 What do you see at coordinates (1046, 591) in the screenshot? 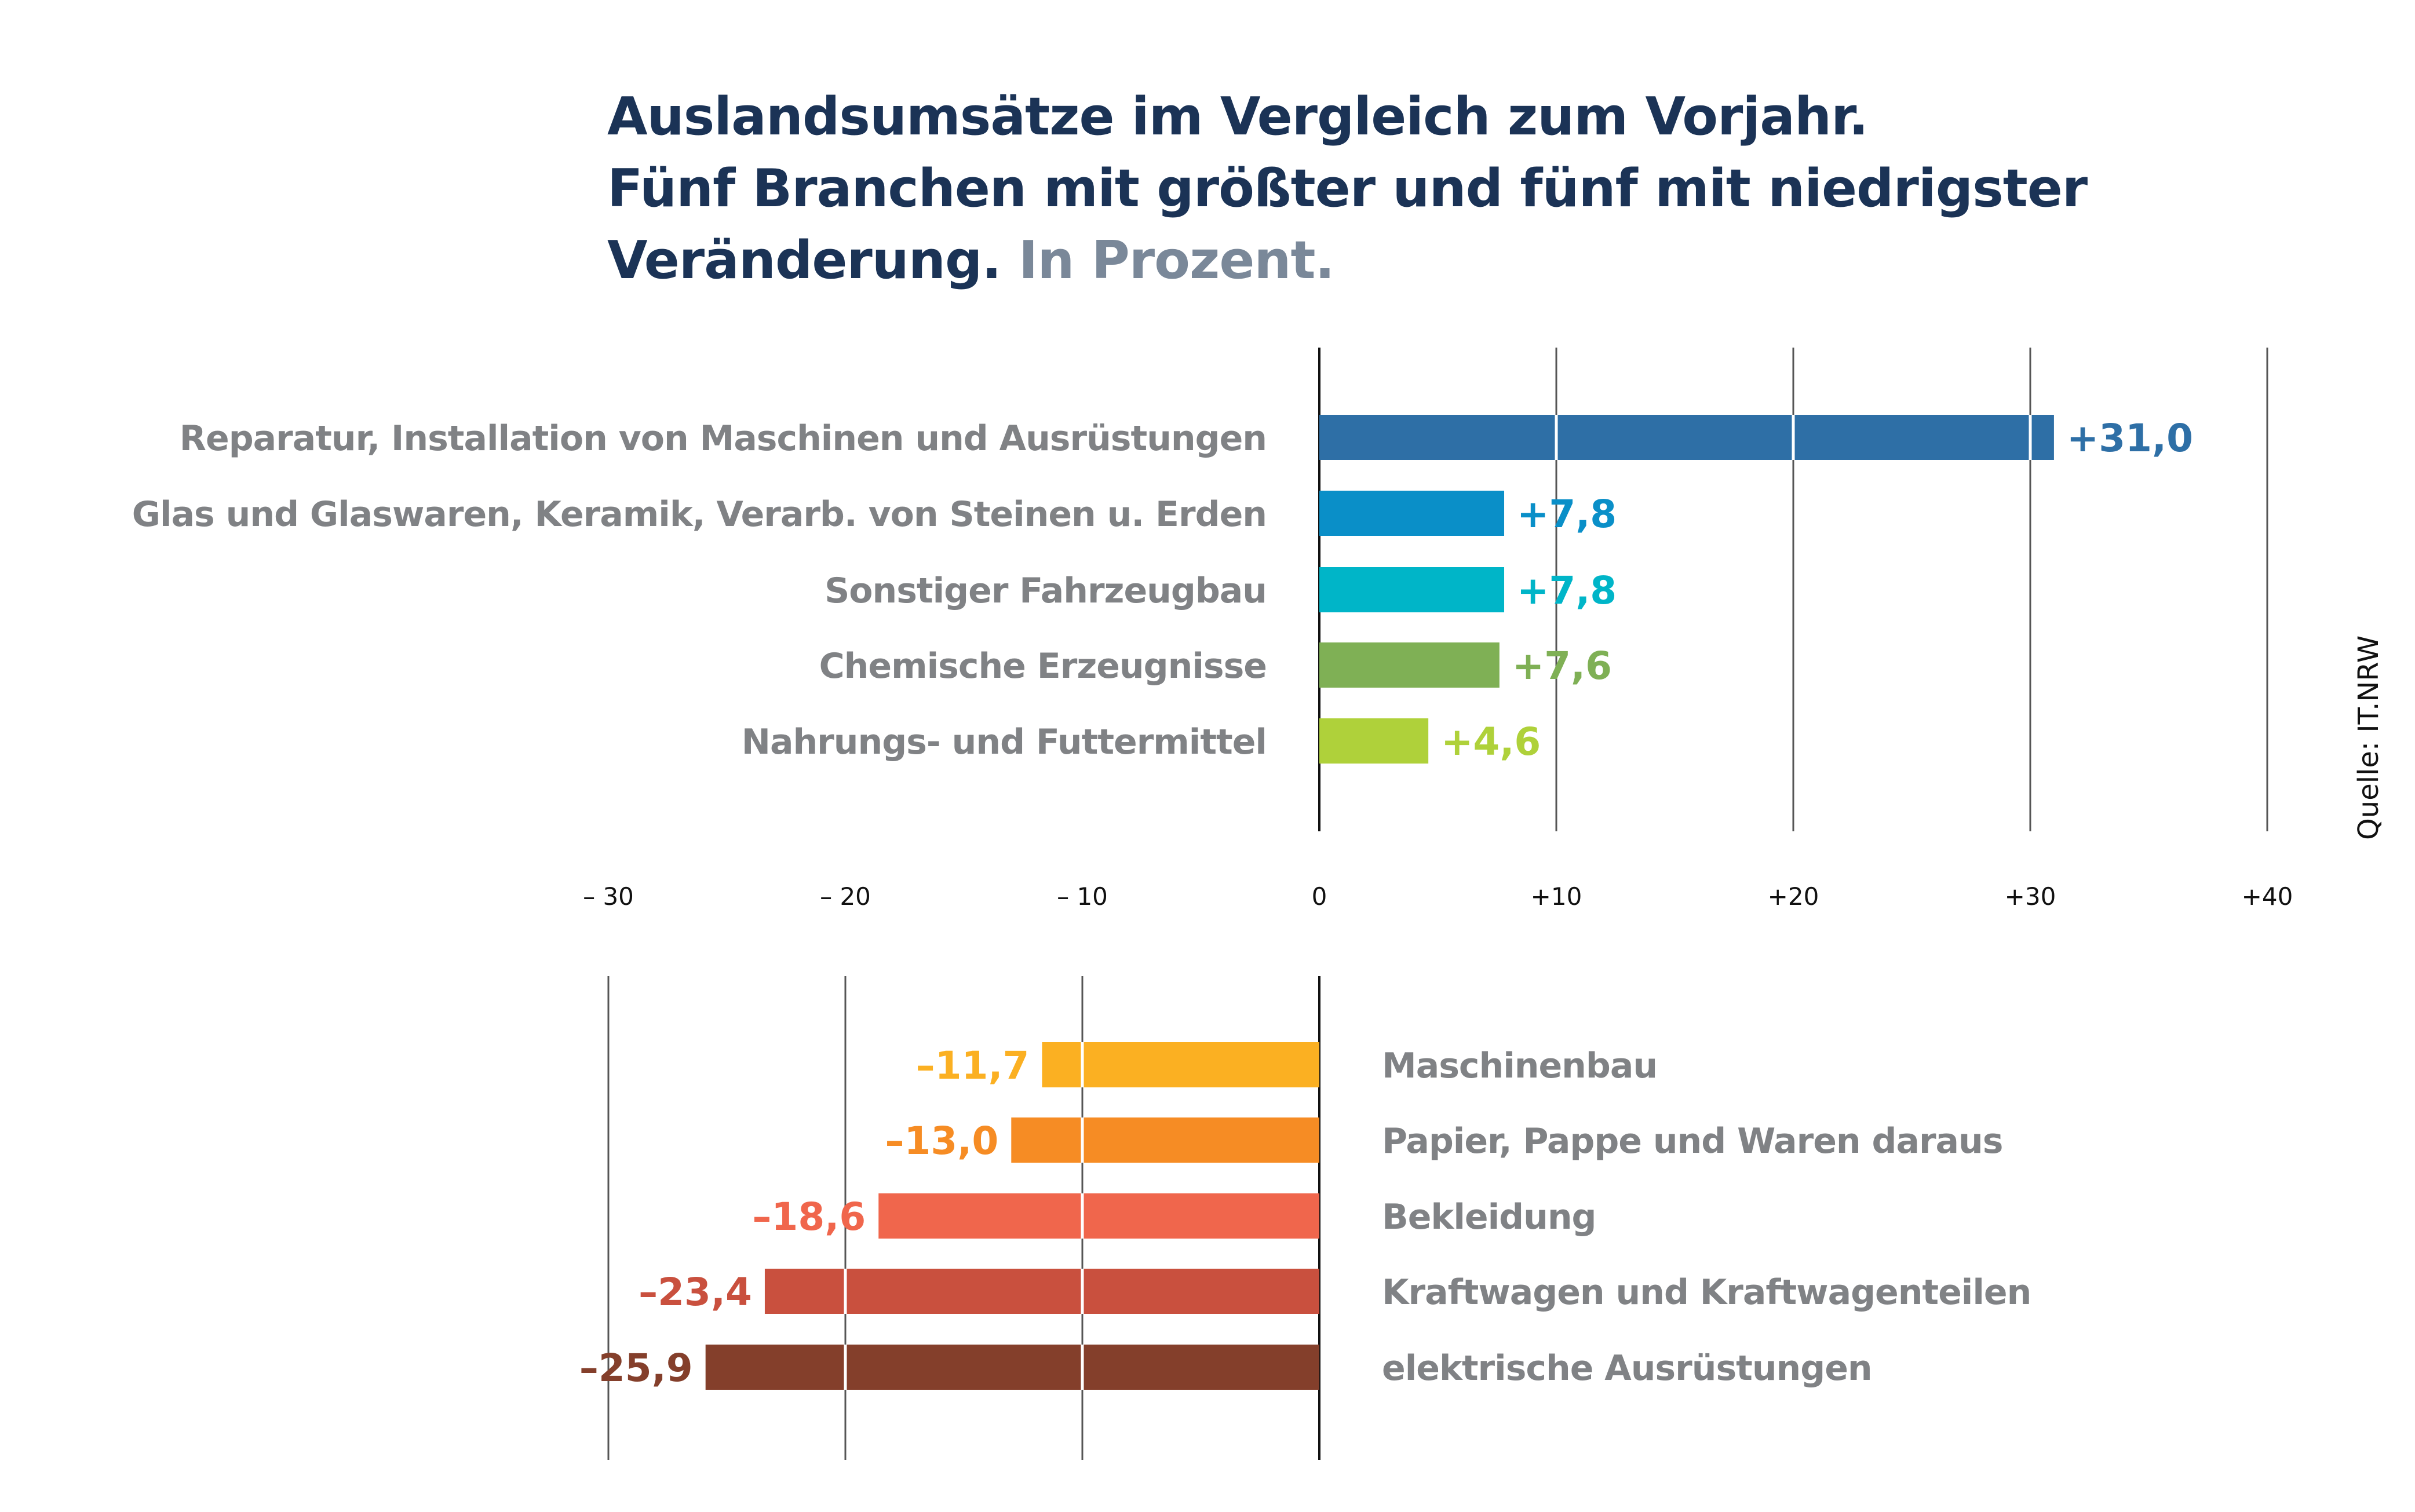
I see `category-label-top-2: Sonstiger Fahrzeugbau` at bounding box center [1046, 591].